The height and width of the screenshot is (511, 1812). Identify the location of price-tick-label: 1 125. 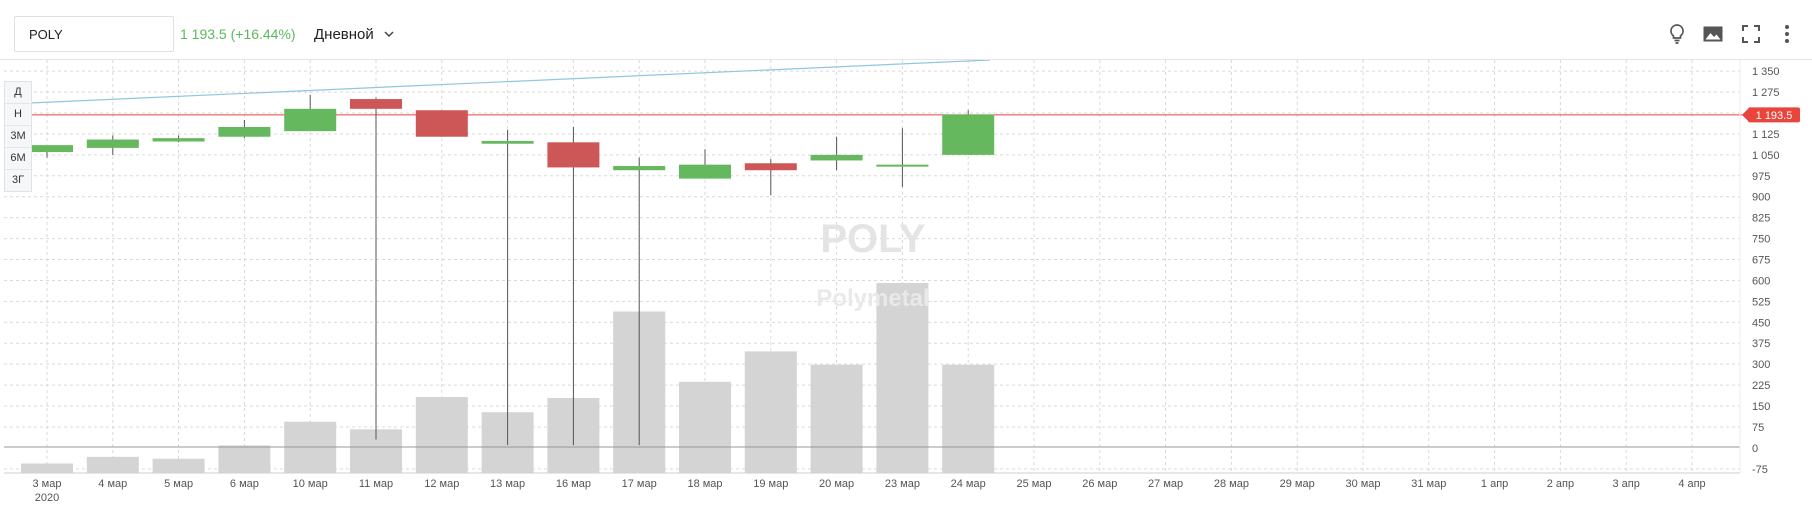
(1766, 135).